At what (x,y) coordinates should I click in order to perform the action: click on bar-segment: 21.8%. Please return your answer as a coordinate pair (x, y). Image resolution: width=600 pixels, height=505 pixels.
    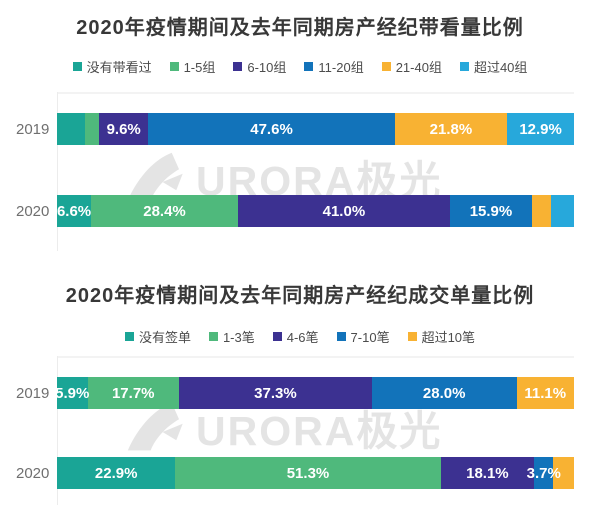
    Looking at the image, I should click on (451, 129).